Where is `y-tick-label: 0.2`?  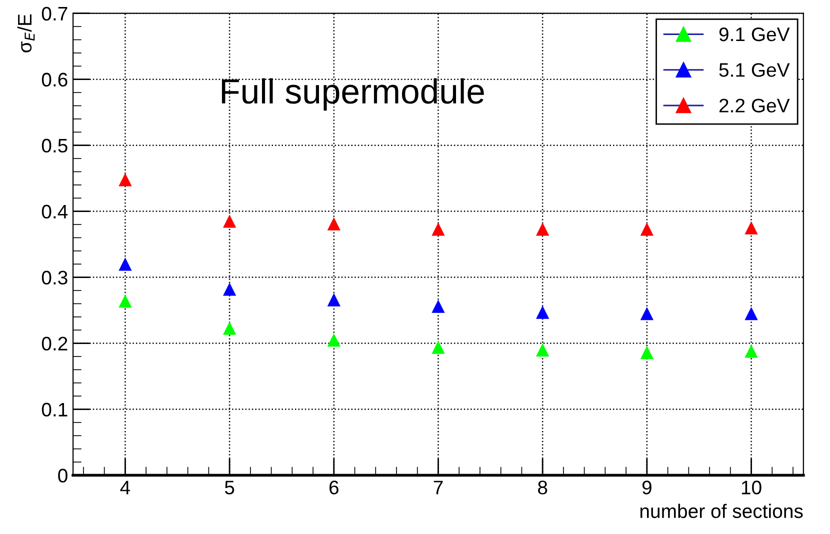
y-tick-label: 0.2 is located at coordinates (55, 343).